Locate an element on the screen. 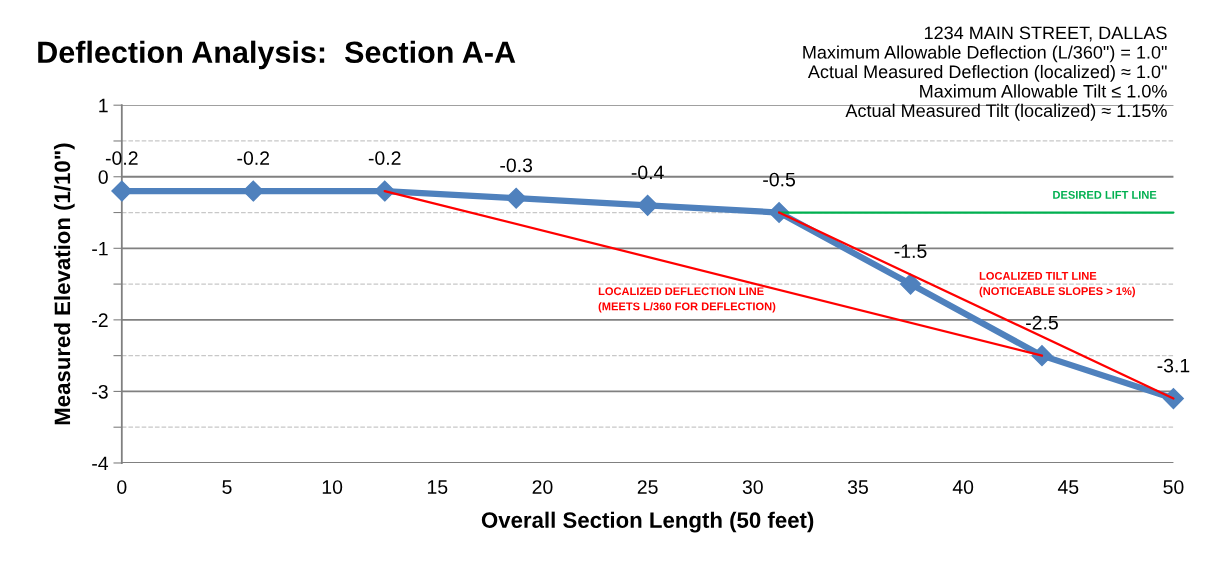 The image size is (1206, 578). data-label: -0.4 is located at coordinates (647, 172).